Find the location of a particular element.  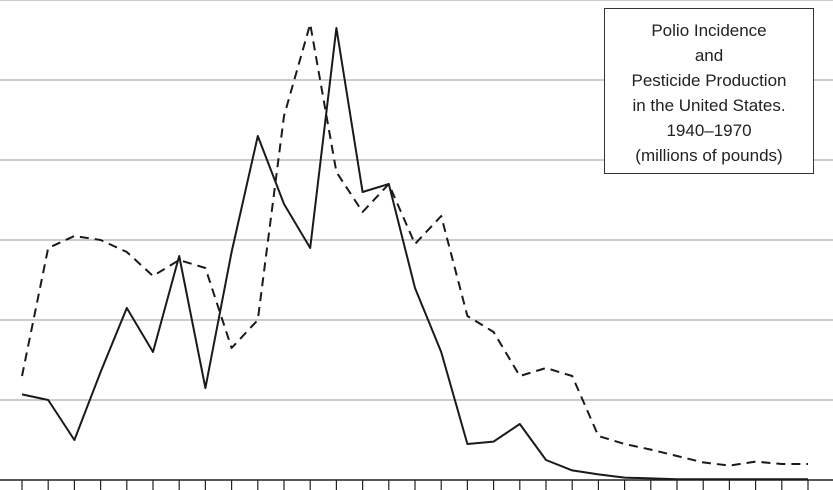

title-line-4: in the United States. is located at coordinates (709, 105).